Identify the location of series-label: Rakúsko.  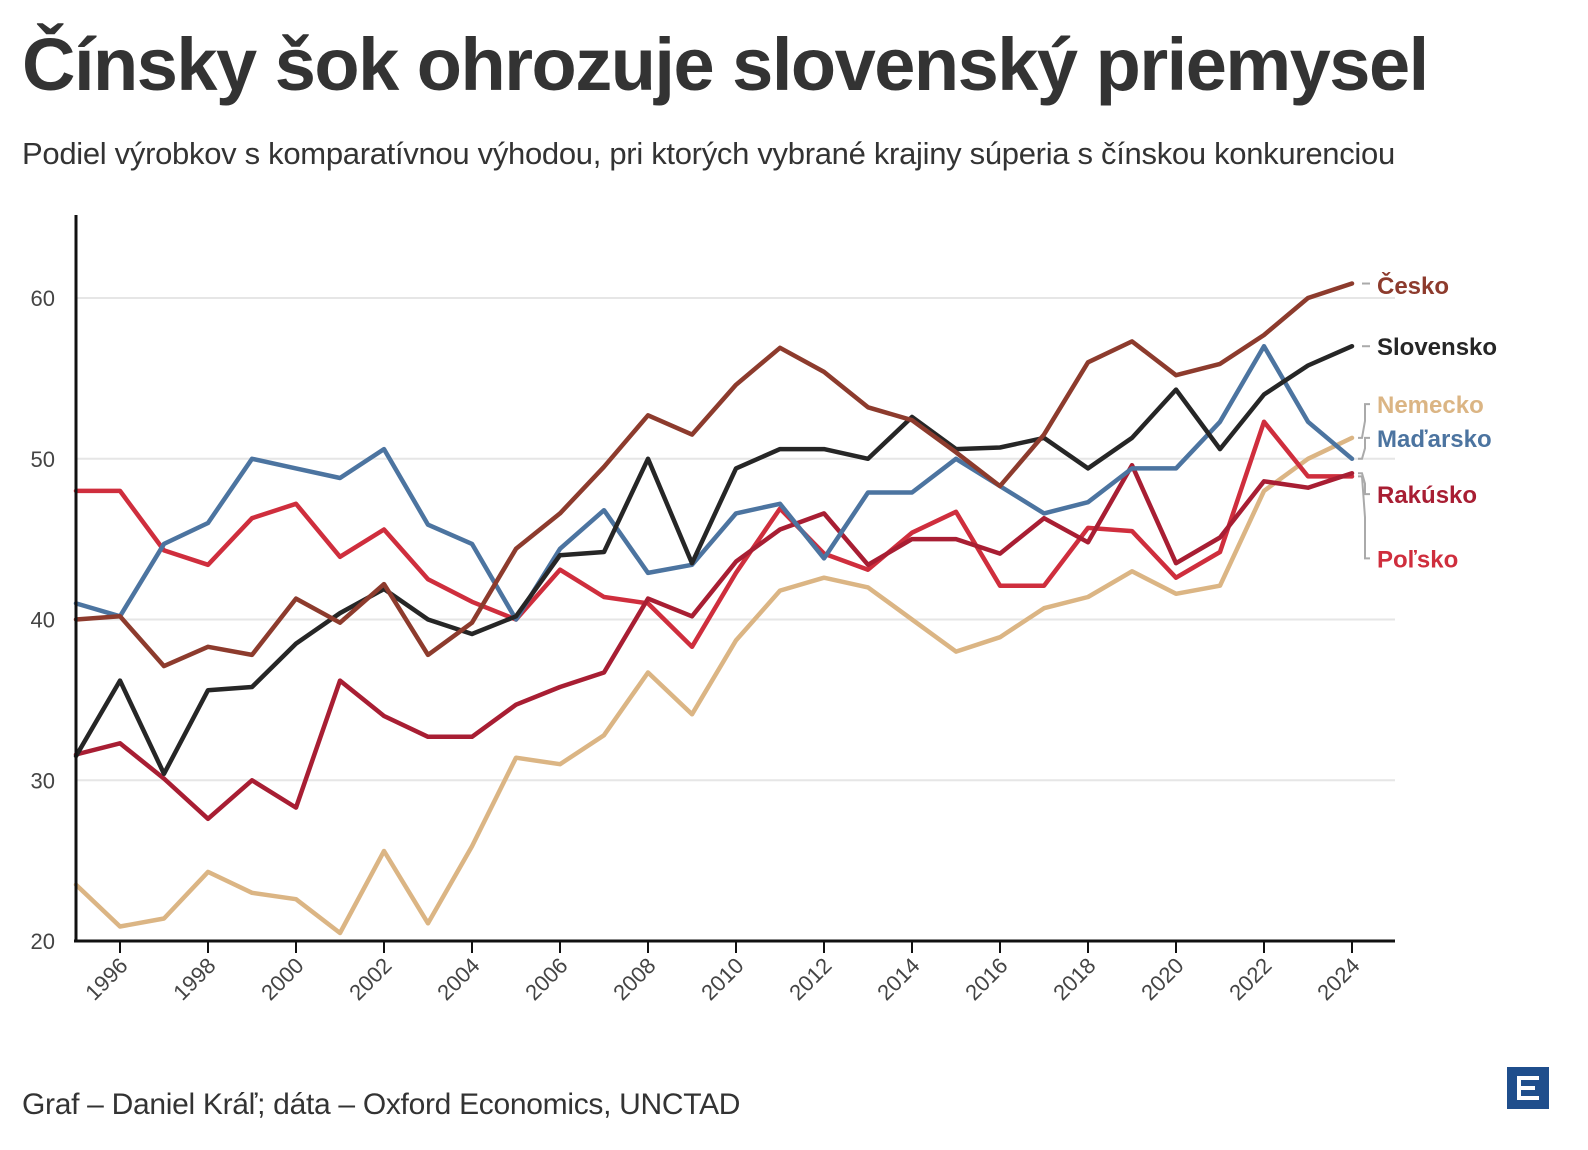
(1427, 495).